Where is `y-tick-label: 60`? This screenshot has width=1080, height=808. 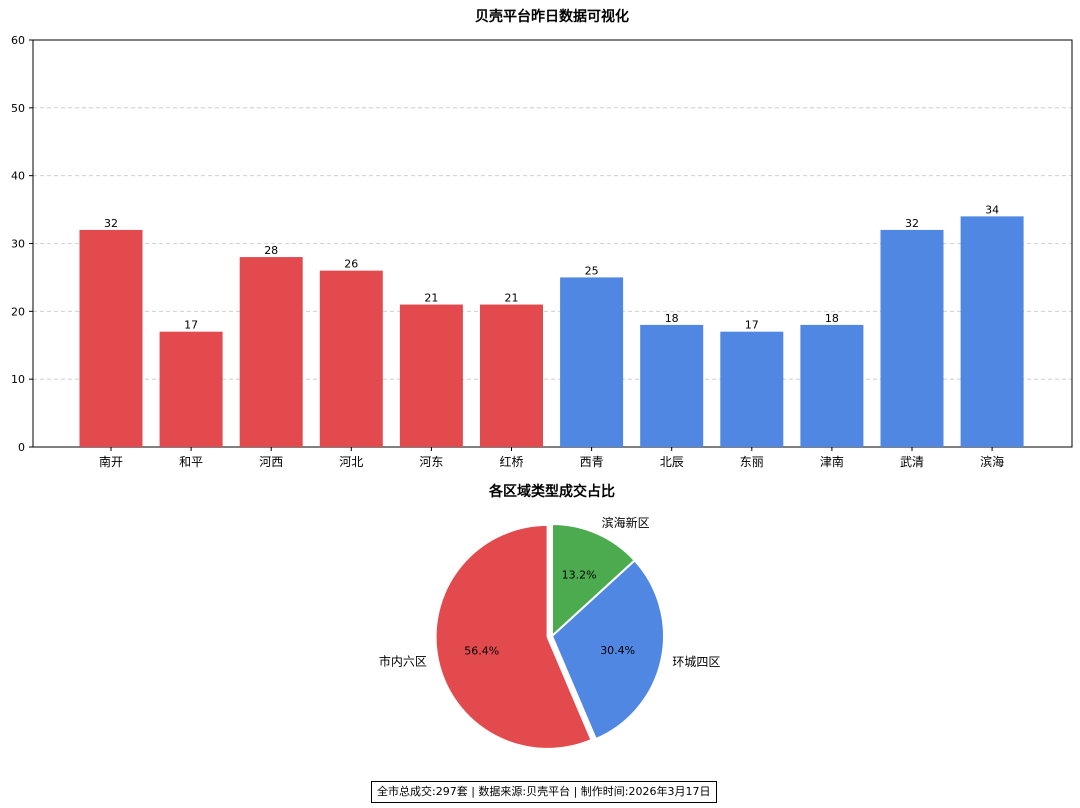 y-tick-label: 60 is located at coordinates (18, 40).